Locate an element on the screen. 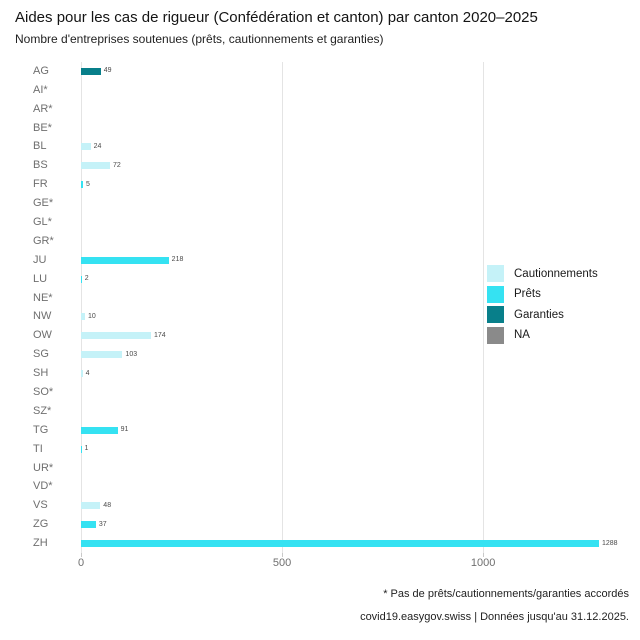 The width and height of the screenshot is (640, 640). legend-item-na: NA is located at coordinates (542, 335).